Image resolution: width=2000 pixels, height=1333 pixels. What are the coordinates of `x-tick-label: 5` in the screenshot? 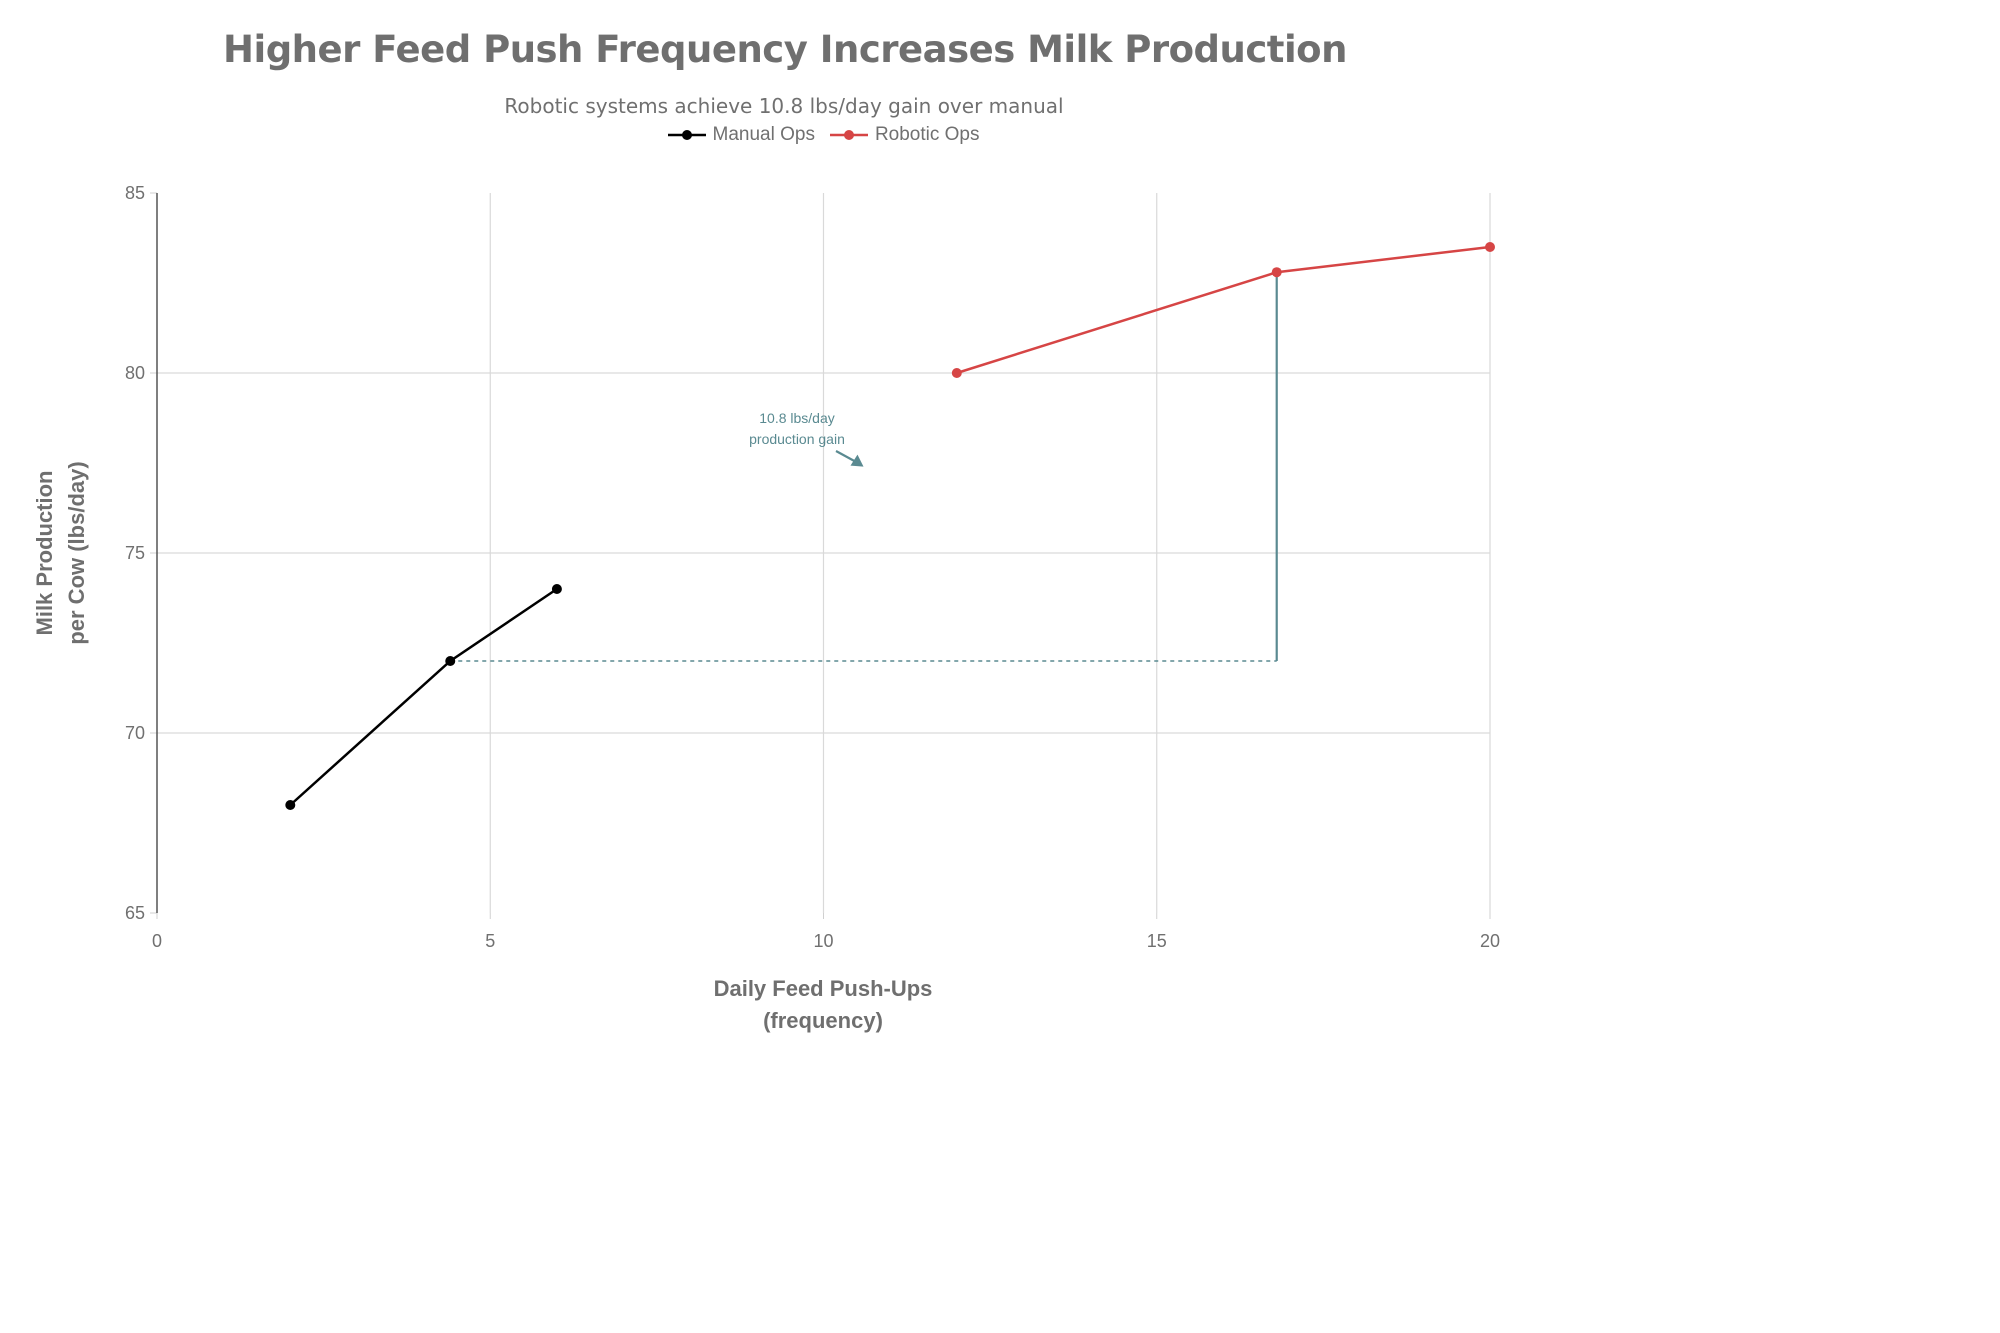 It's located at (490, 941).